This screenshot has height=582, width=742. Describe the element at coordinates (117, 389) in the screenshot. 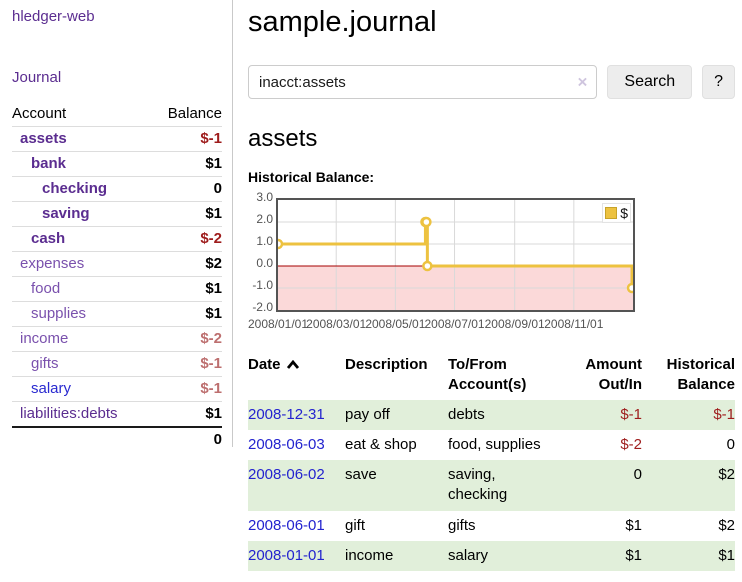

I see `account-row: salary $-1` at that location.